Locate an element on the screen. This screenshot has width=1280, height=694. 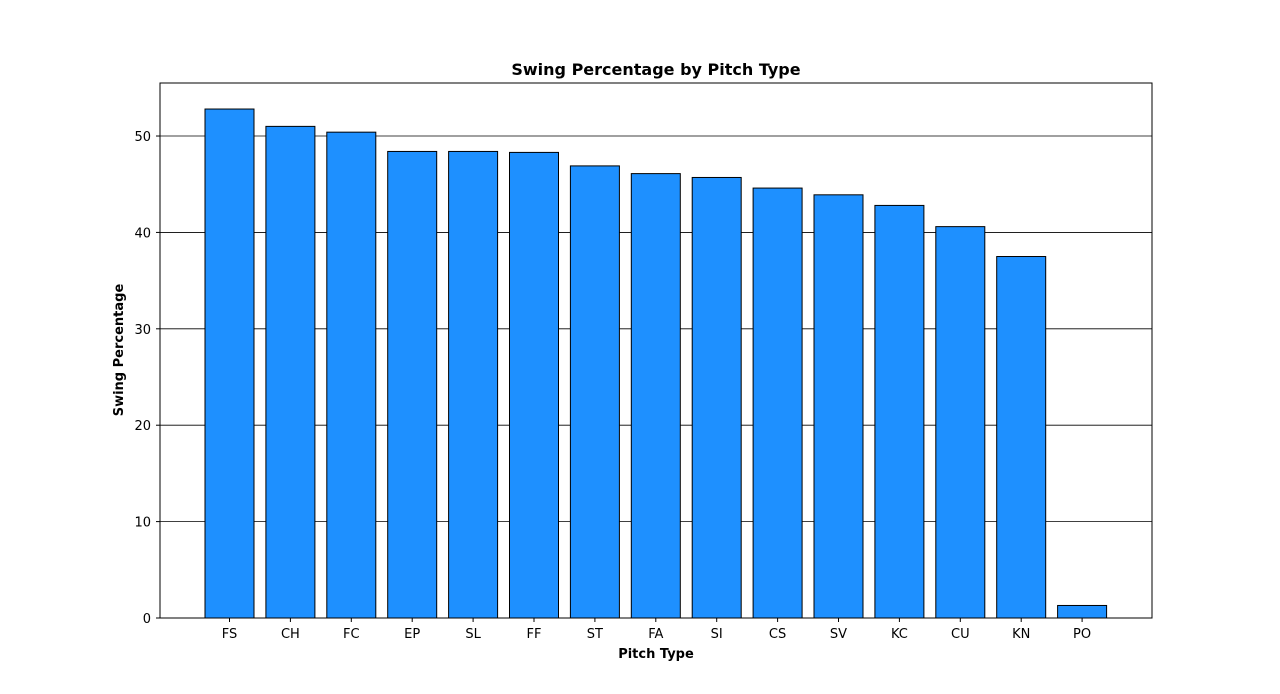
x-tick-label-fc: FC is located at coordinates (351, 634).